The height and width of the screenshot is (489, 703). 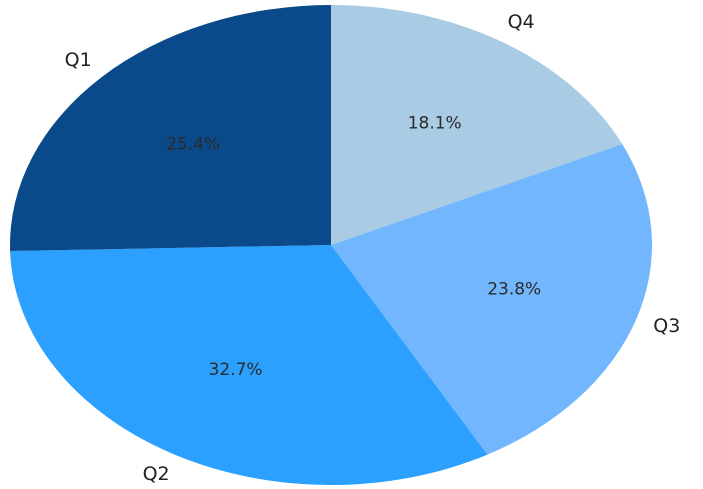 I want to click on pie-category-label-q4: Q4, so click(x=521, y=22).